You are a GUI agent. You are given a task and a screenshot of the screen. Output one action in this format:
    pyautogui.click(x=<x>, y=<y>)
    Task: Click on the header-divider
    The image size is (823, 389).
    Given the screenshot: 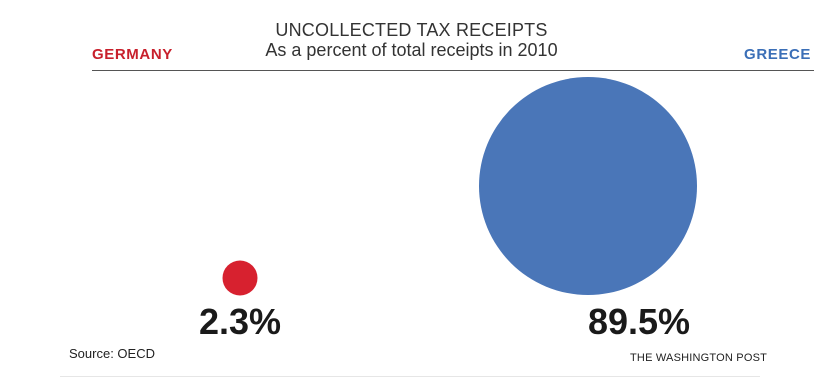 What is the action you would take?
    pyautogui.click(x=453, y=70)
    